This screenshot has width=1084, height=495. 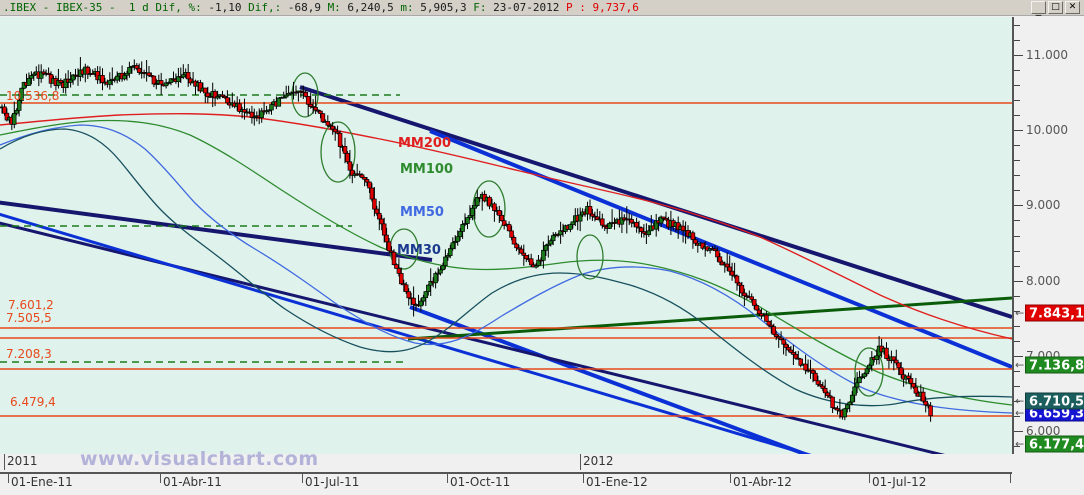 I want to click on title-segment-16: 9,737,6, so click(x=612, y=7).